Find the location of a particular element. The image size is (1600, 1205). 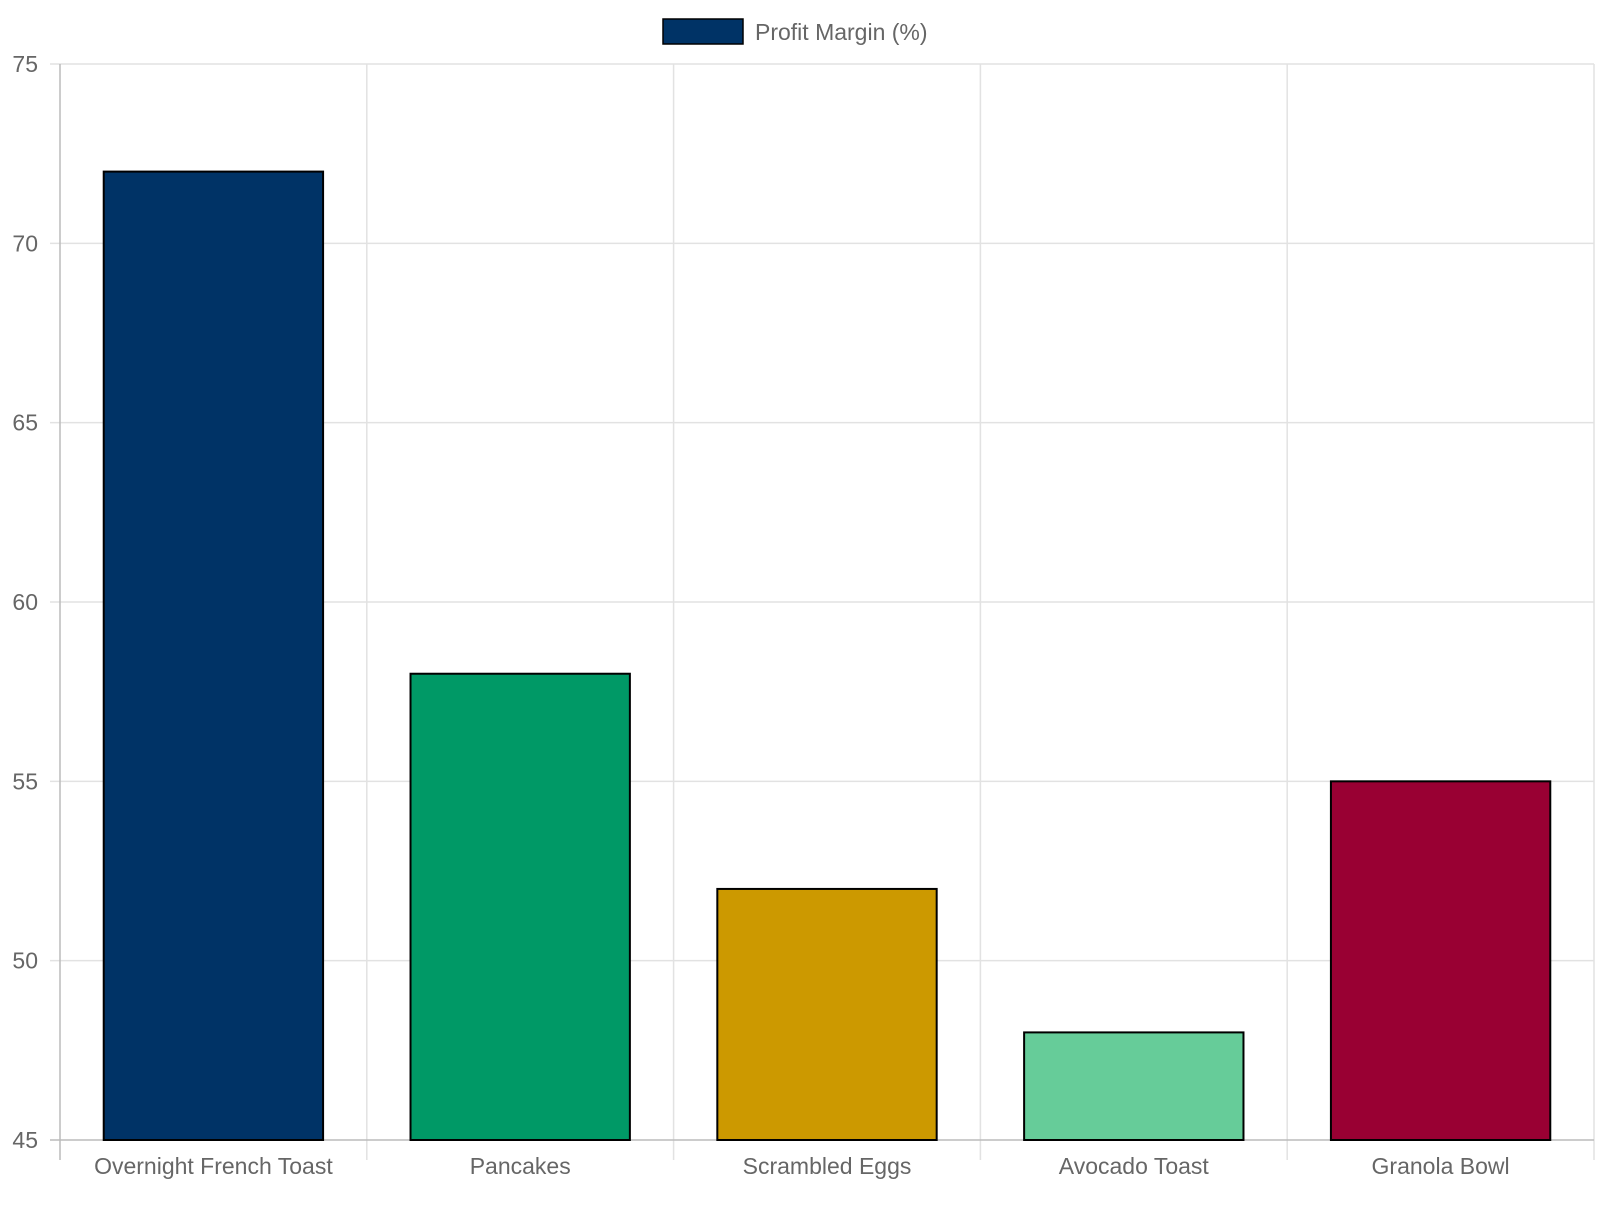

y-axis-tick-labels: 45 50 55 60 65 70 75 is located at coordinates (25, 602).